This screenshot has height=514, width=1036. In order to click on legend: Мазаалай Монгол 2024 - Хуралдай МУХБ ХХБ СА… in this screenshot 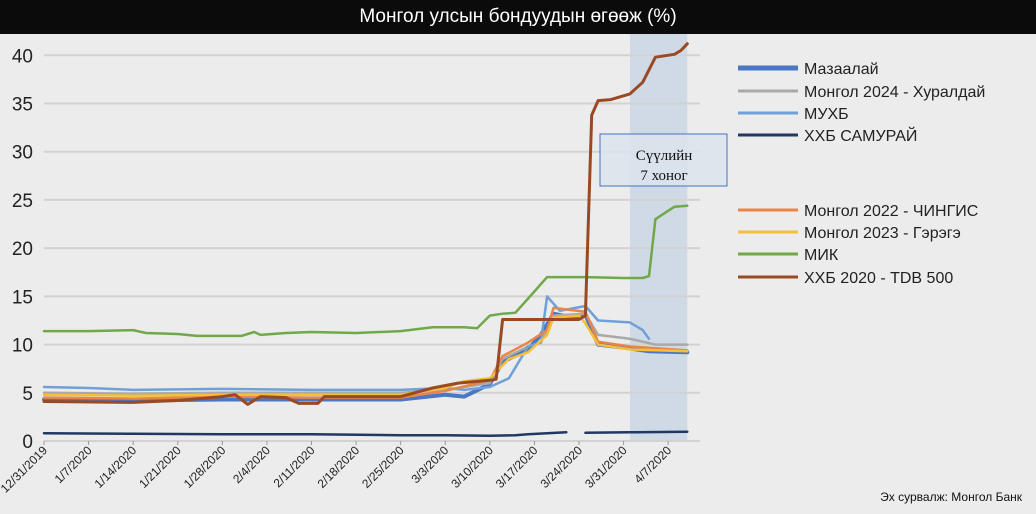, I will do `click(861, 174)`.